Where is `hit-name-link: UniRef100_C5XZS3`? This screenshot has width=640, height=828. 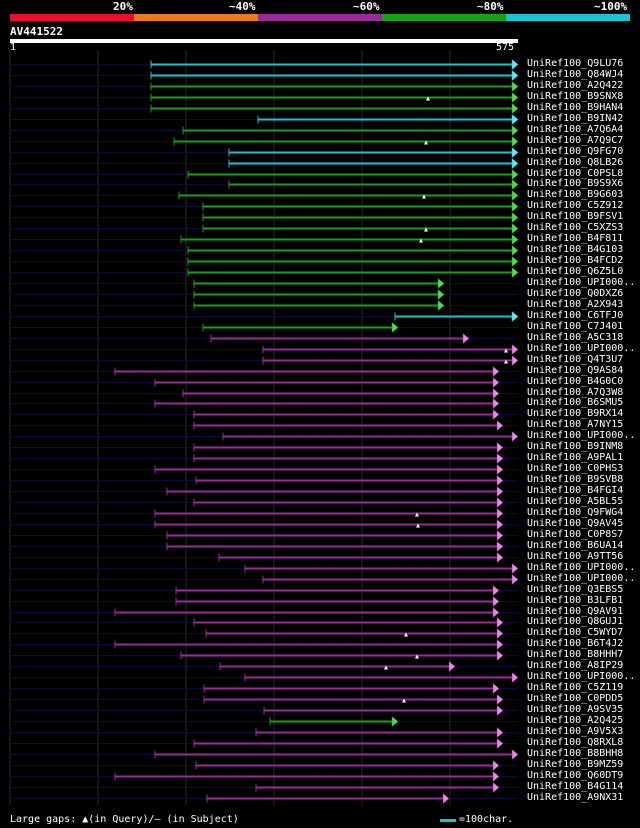
hit-name-link: UniRef100_C5XZS3 is located at coordinates (575, 227).